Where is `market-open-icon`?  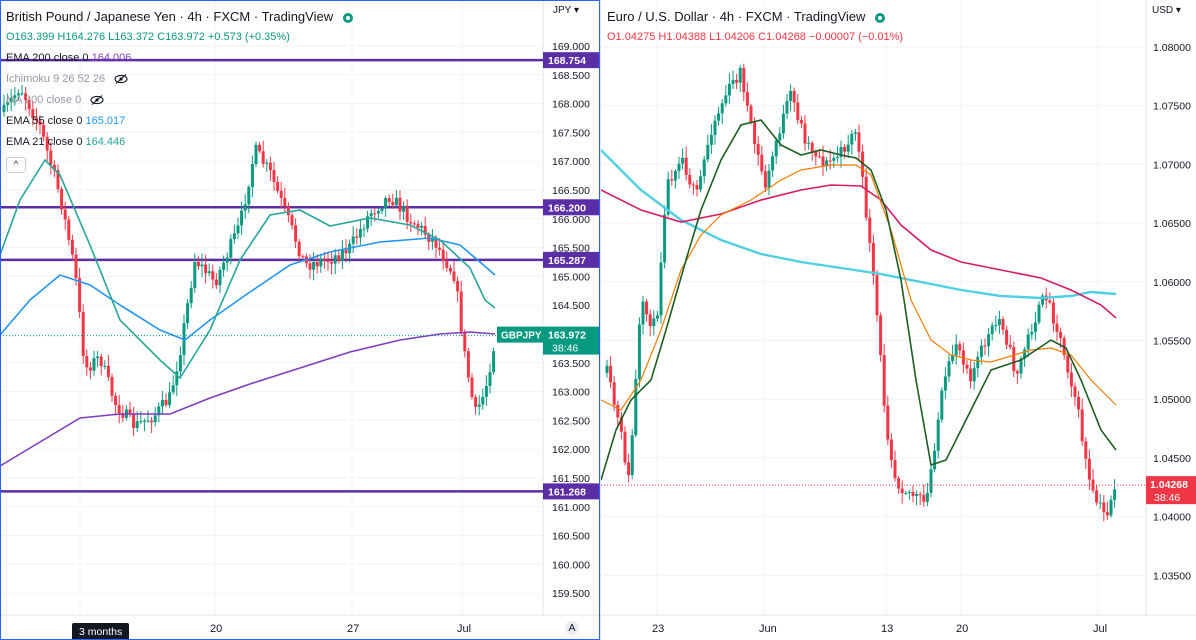 market-open-icon is located at coordinates (347, 17).